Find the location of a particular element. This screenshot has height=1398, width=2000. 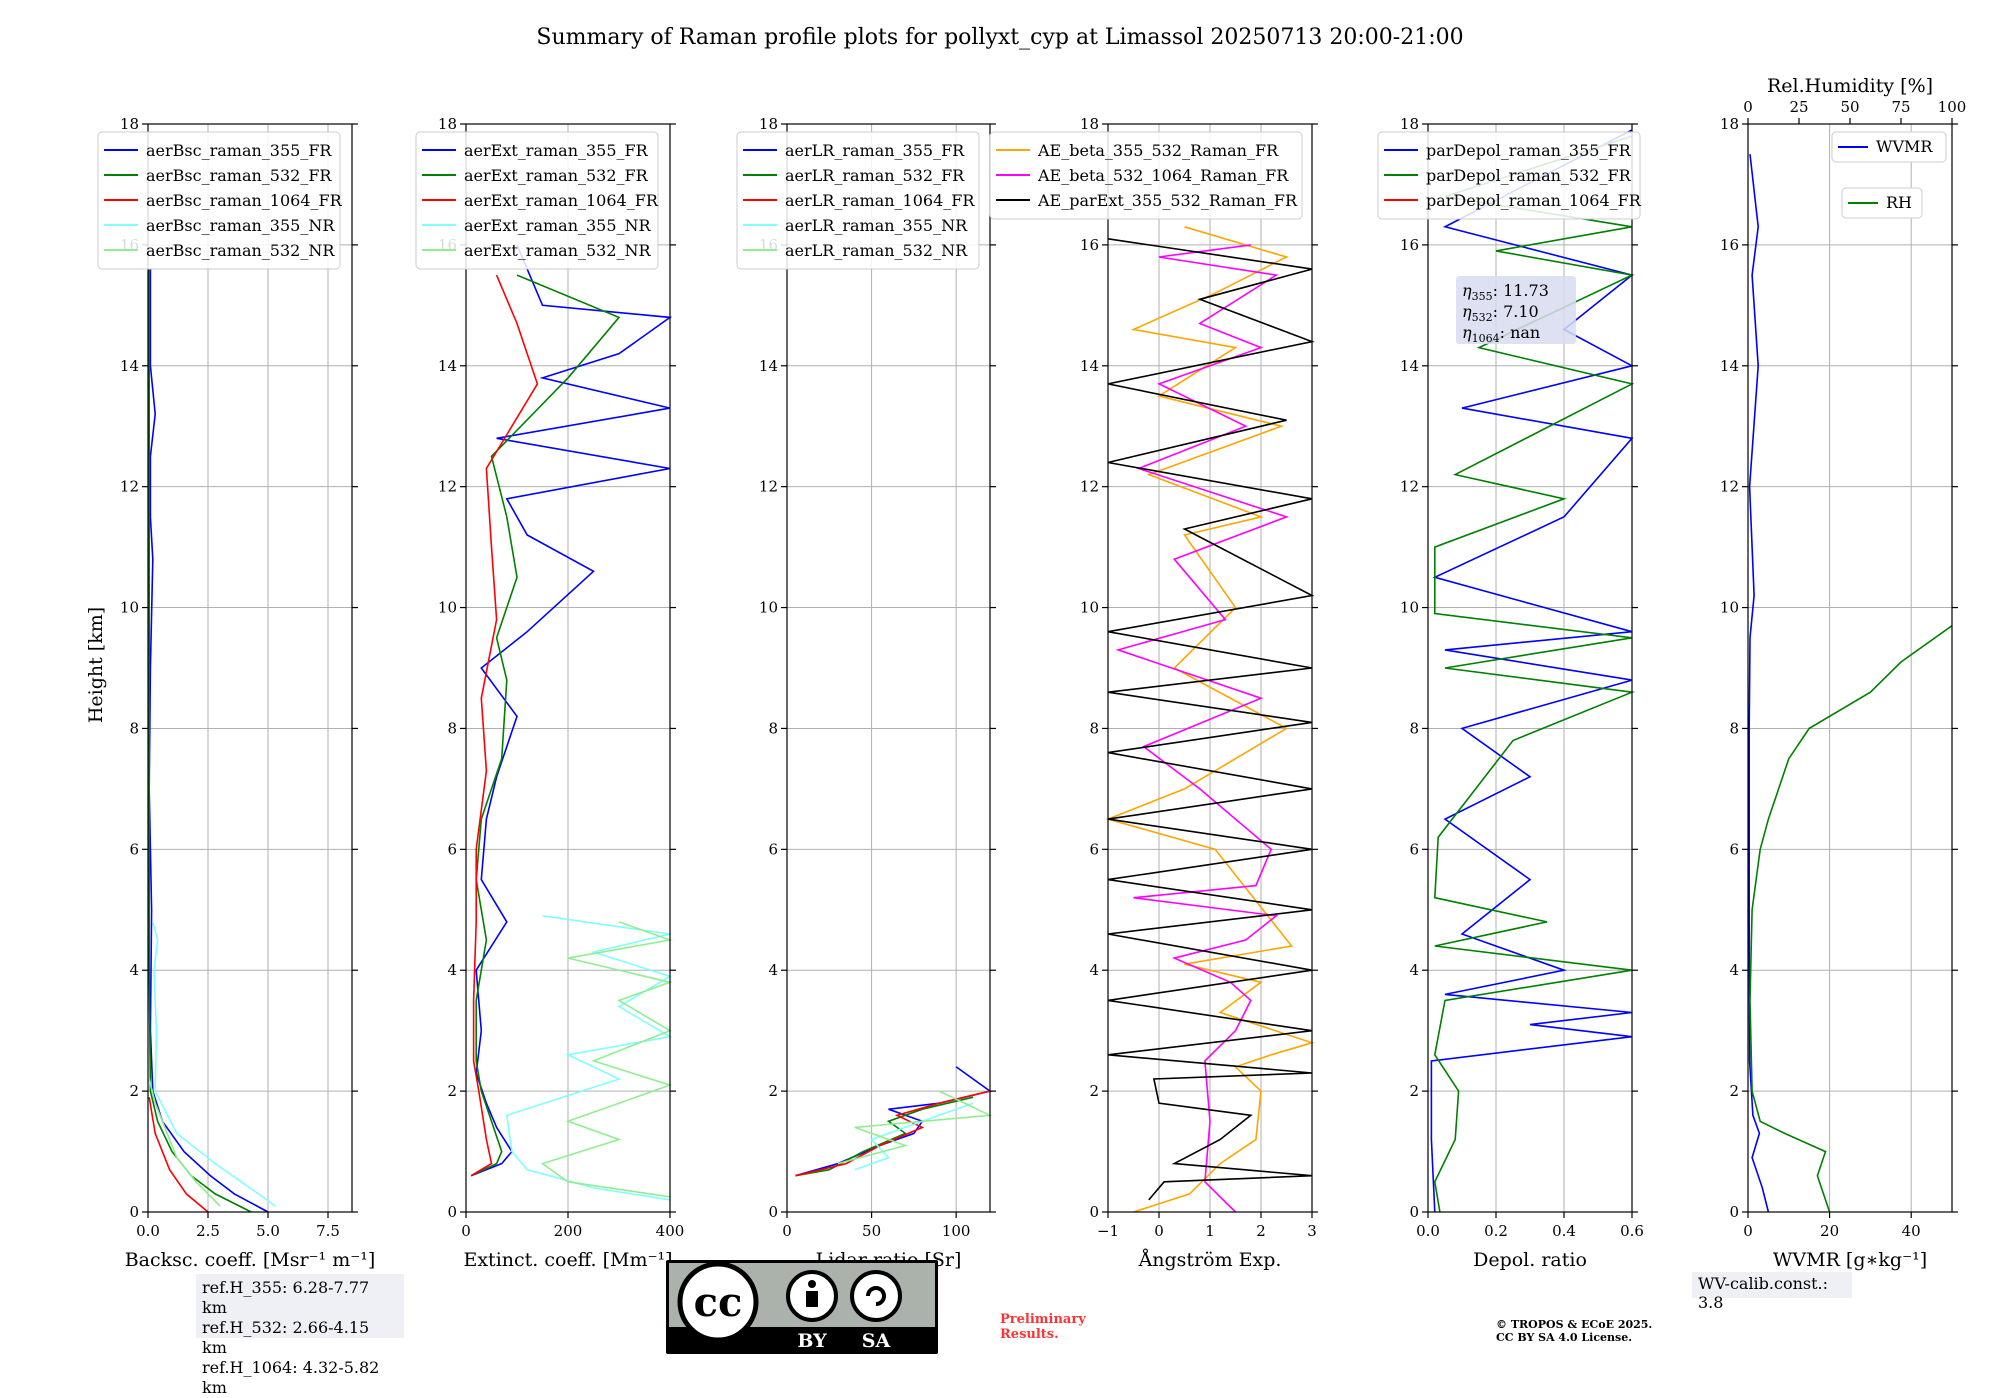

x-tick-label: 2.5 is located at coordinates (208, 1231).